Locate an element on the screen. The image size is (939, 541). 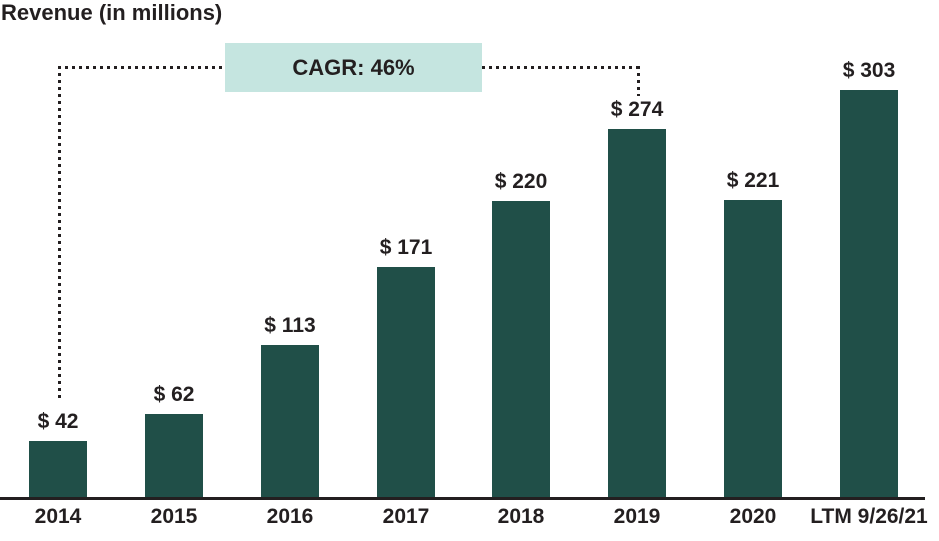
bar-2017 is located at coordinates (406, 382).